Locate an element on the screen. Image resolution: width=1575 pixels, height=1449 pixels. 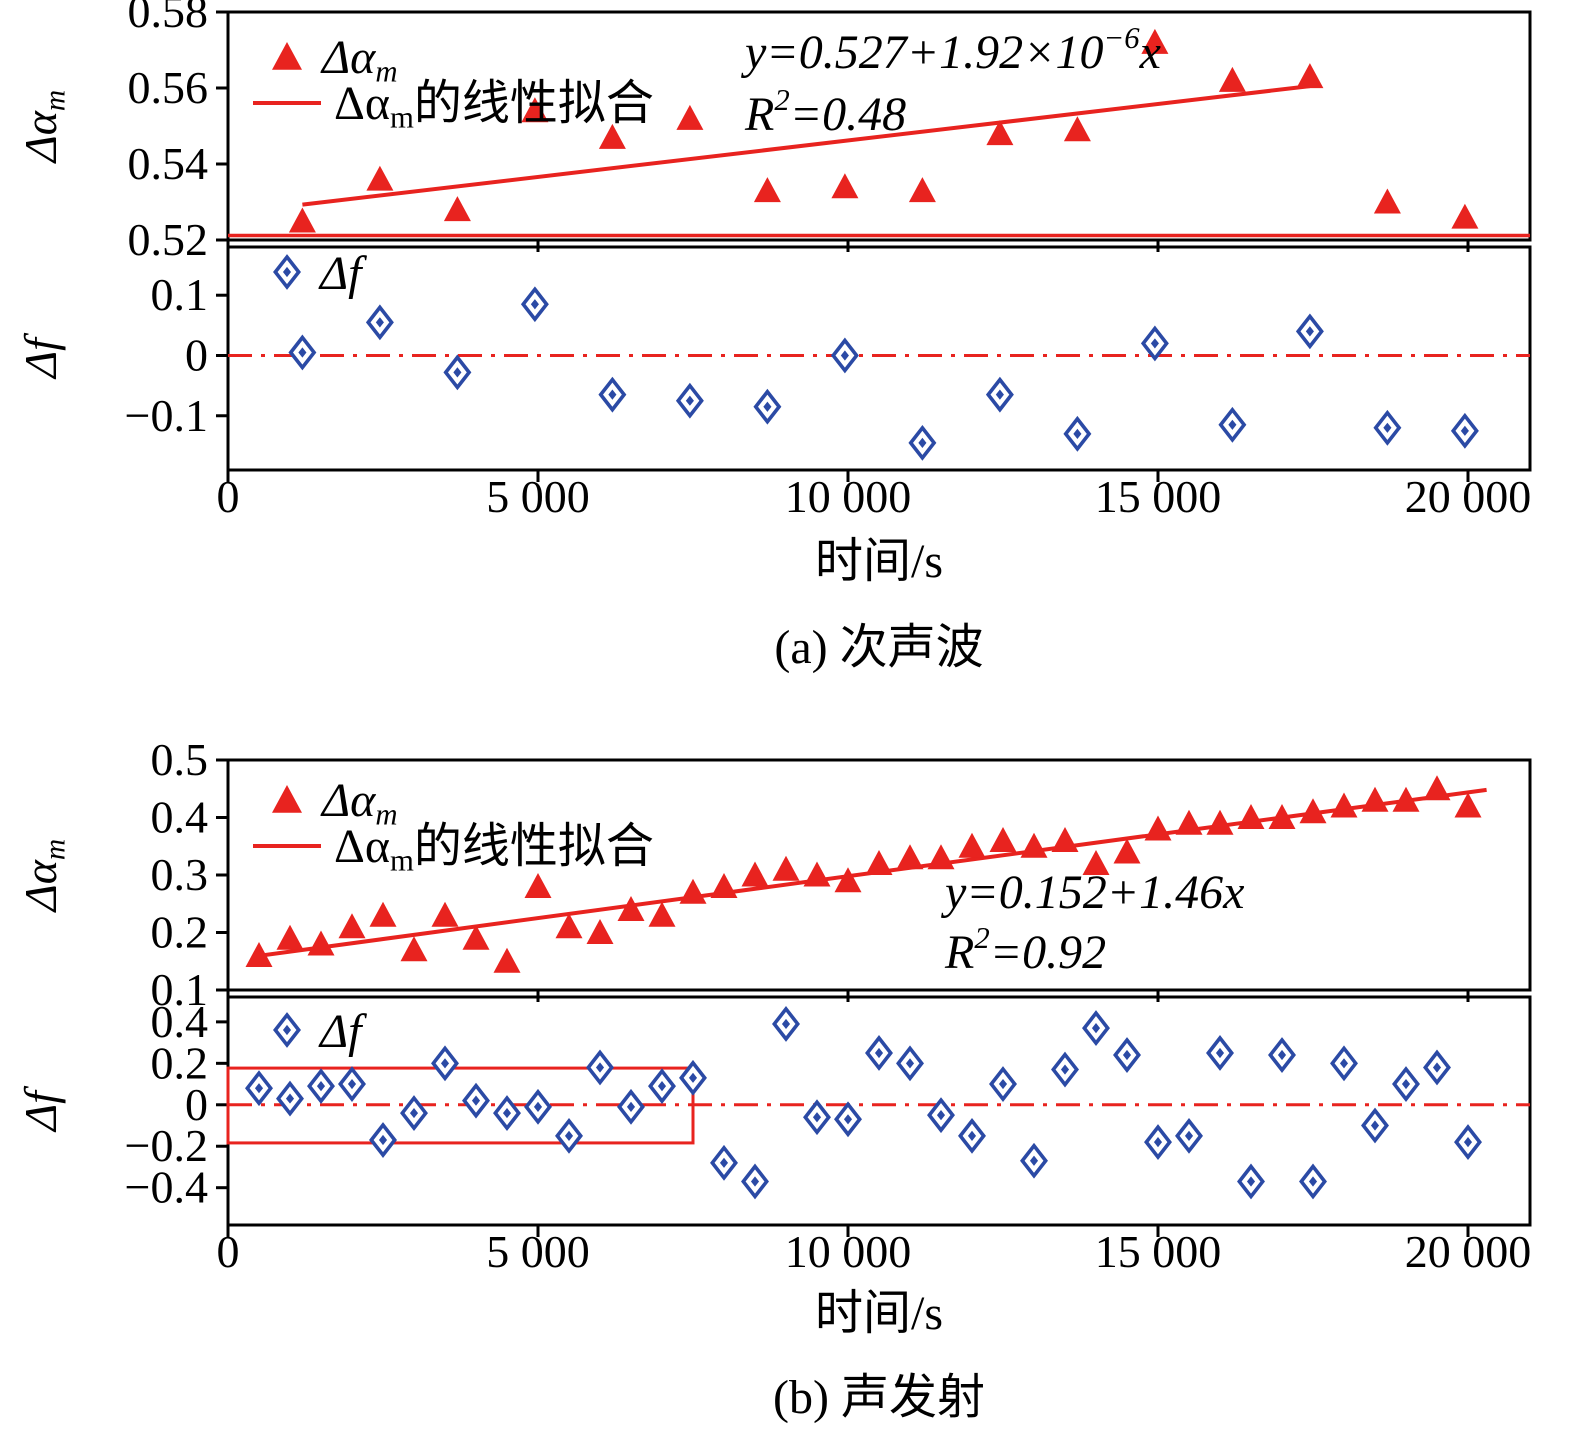
text-segment: 0.52 is located at coordinates (168, 239).